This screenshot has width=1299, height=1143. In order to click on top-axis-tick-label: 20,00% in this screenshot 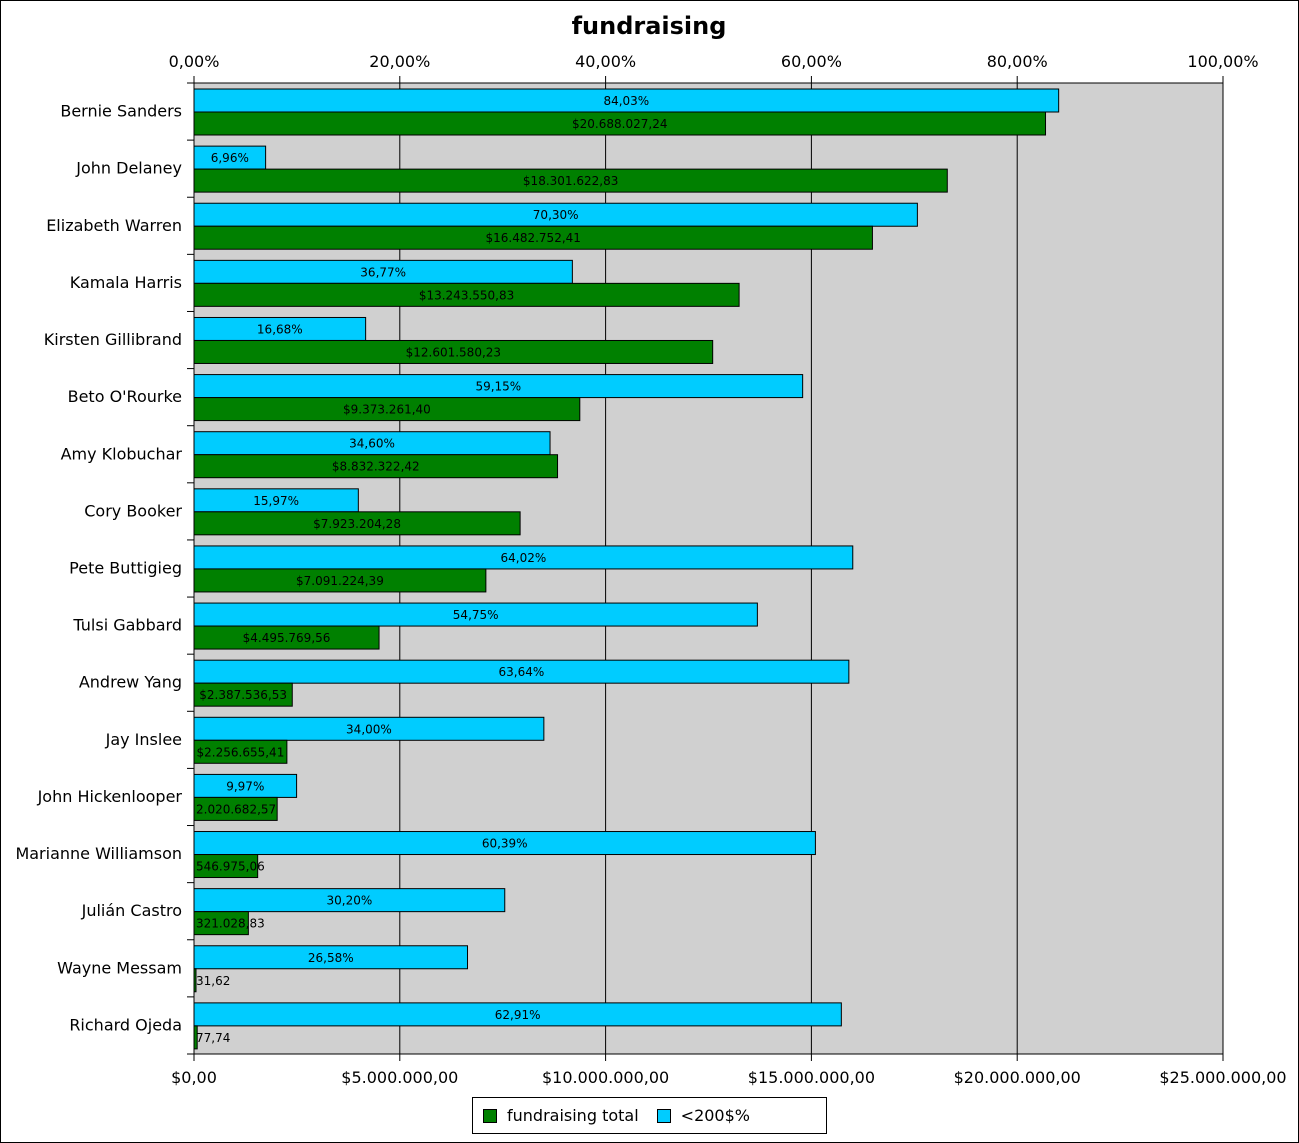, I will do `click(399, 61)`.